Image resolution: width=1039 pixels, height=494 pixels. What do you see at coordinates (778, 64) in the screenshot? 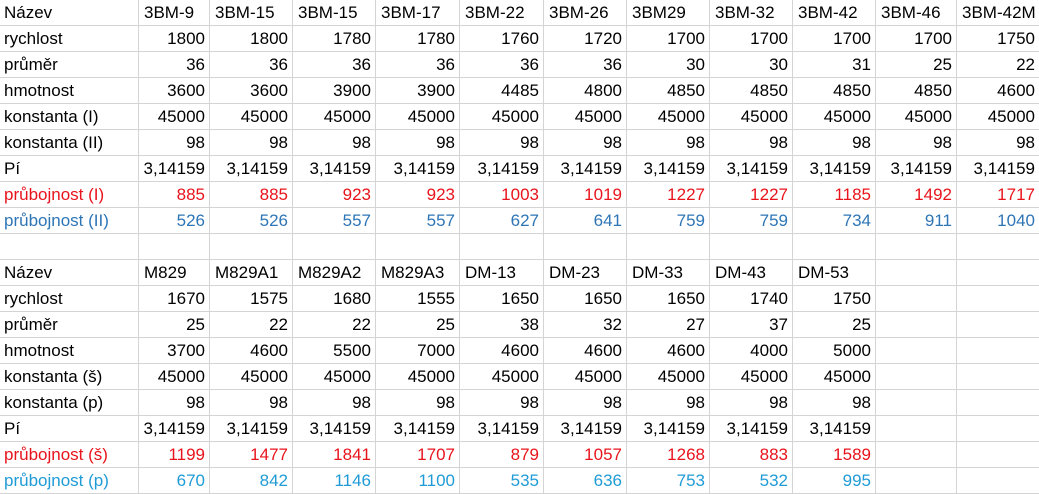
I see `table-cell: 30` at bounding box center [778, 64].